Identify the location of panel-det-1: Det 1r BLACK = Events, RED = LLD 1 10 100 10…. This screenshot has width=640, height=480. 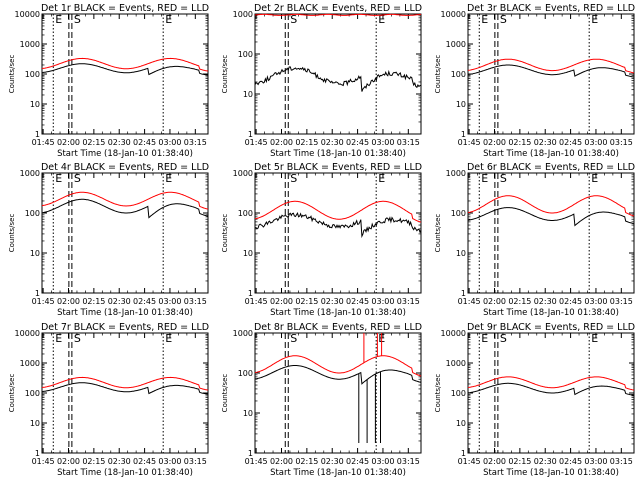
(108, 81).